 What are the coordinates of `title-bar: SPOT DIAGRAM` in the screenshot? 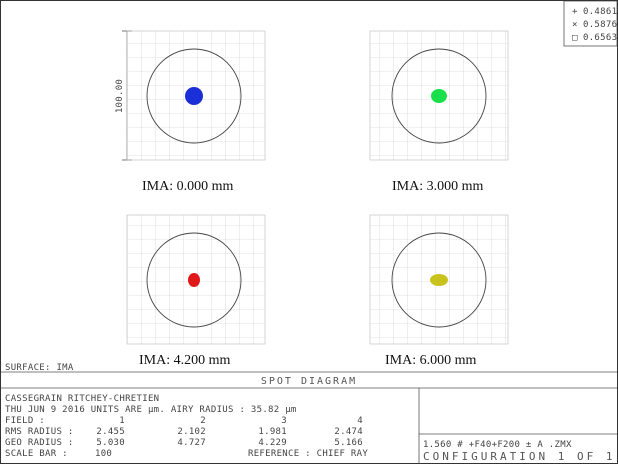 It's located at (309, 380).